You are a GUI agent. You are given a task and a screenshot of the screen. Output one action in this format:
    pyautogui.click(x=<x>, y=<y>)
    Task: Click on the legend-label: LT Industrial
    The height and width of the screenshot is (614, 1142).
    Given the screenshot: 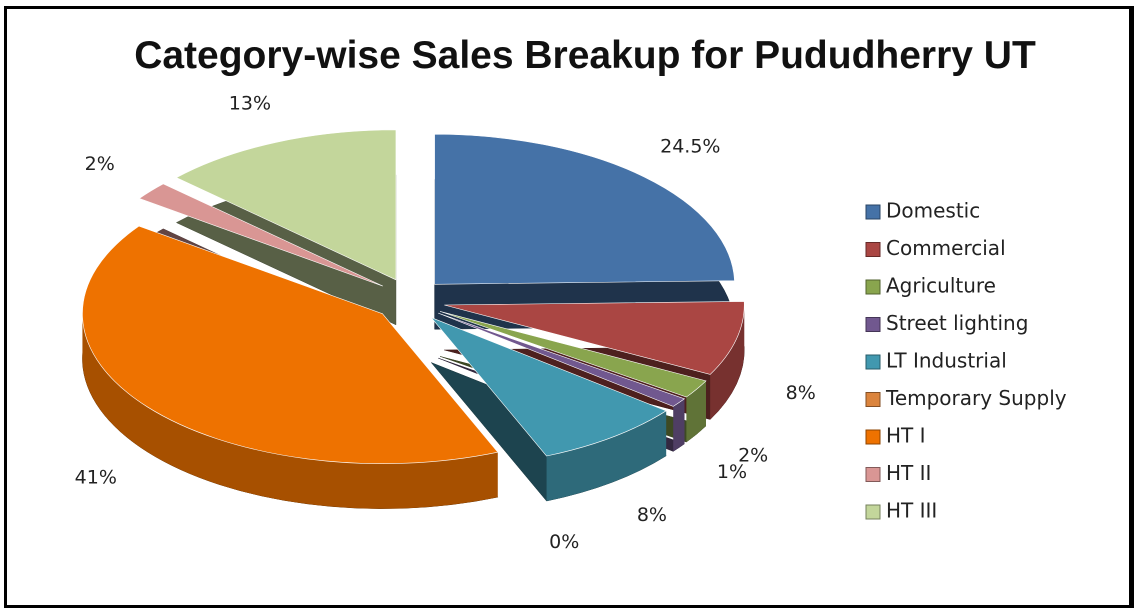 What is the action you would take?
    pyautogui.click(x=946, y=361)
    